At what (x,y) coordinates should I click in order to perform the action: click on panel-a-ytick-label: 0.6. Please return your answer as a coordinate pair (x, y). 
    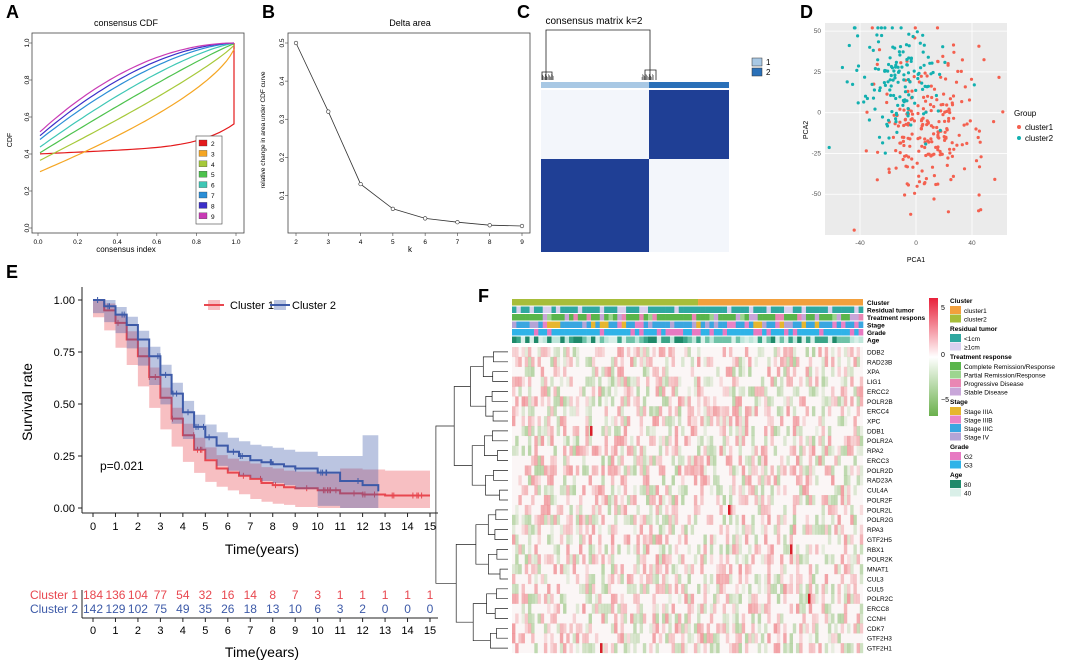
    Looking at the image, I should click on (27, 116).